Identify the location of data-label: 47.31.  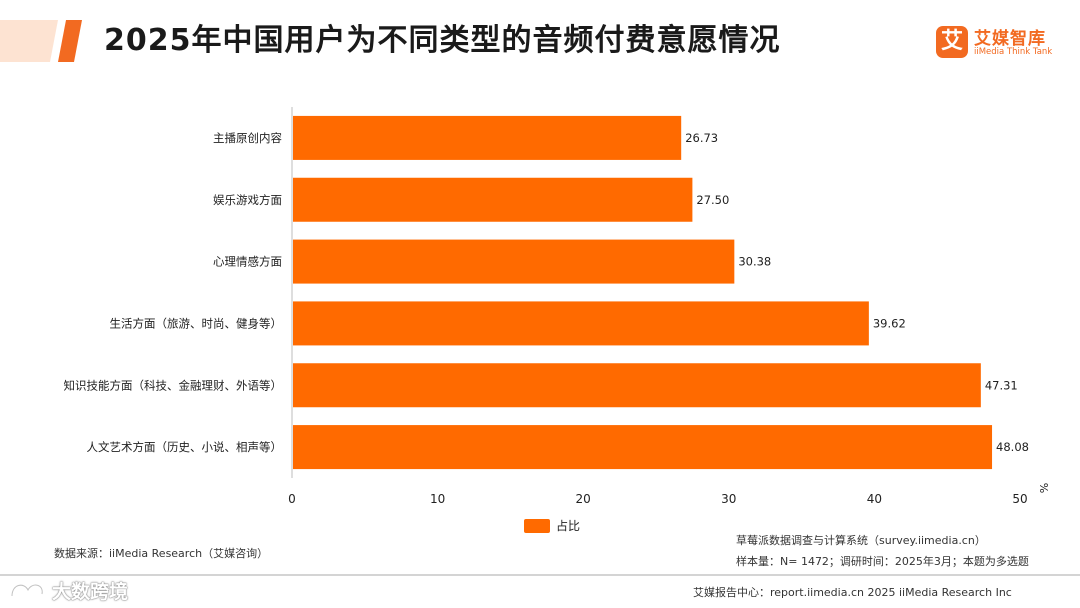
(1001, 385).